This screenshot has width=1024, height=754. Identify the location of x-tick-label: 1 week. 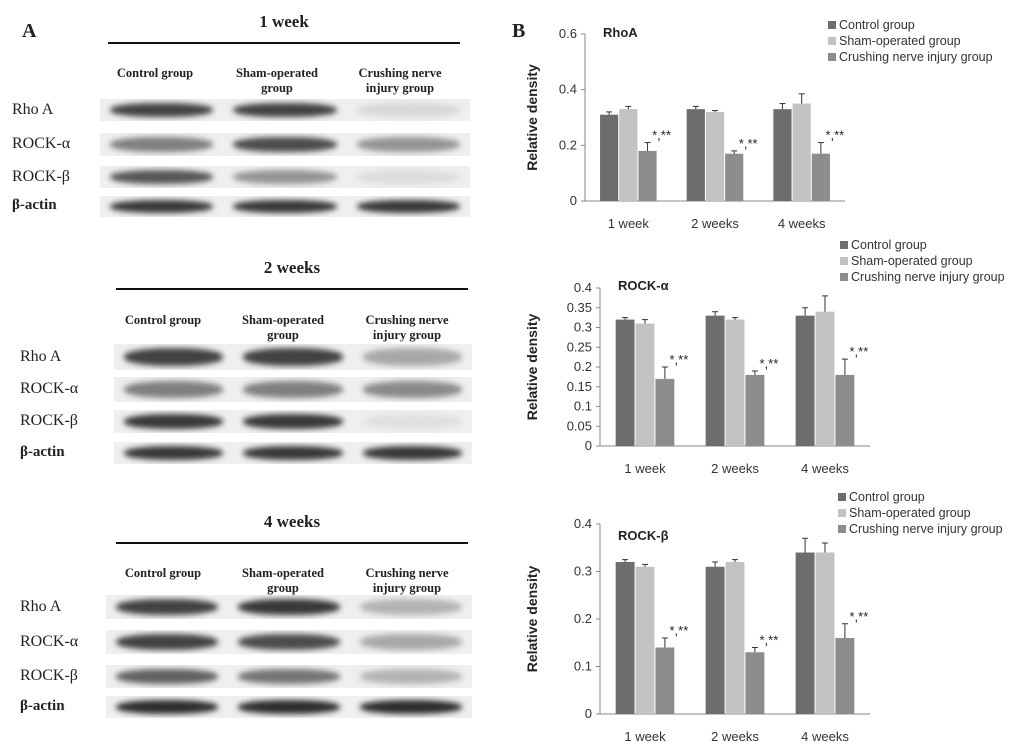
(645, 736).